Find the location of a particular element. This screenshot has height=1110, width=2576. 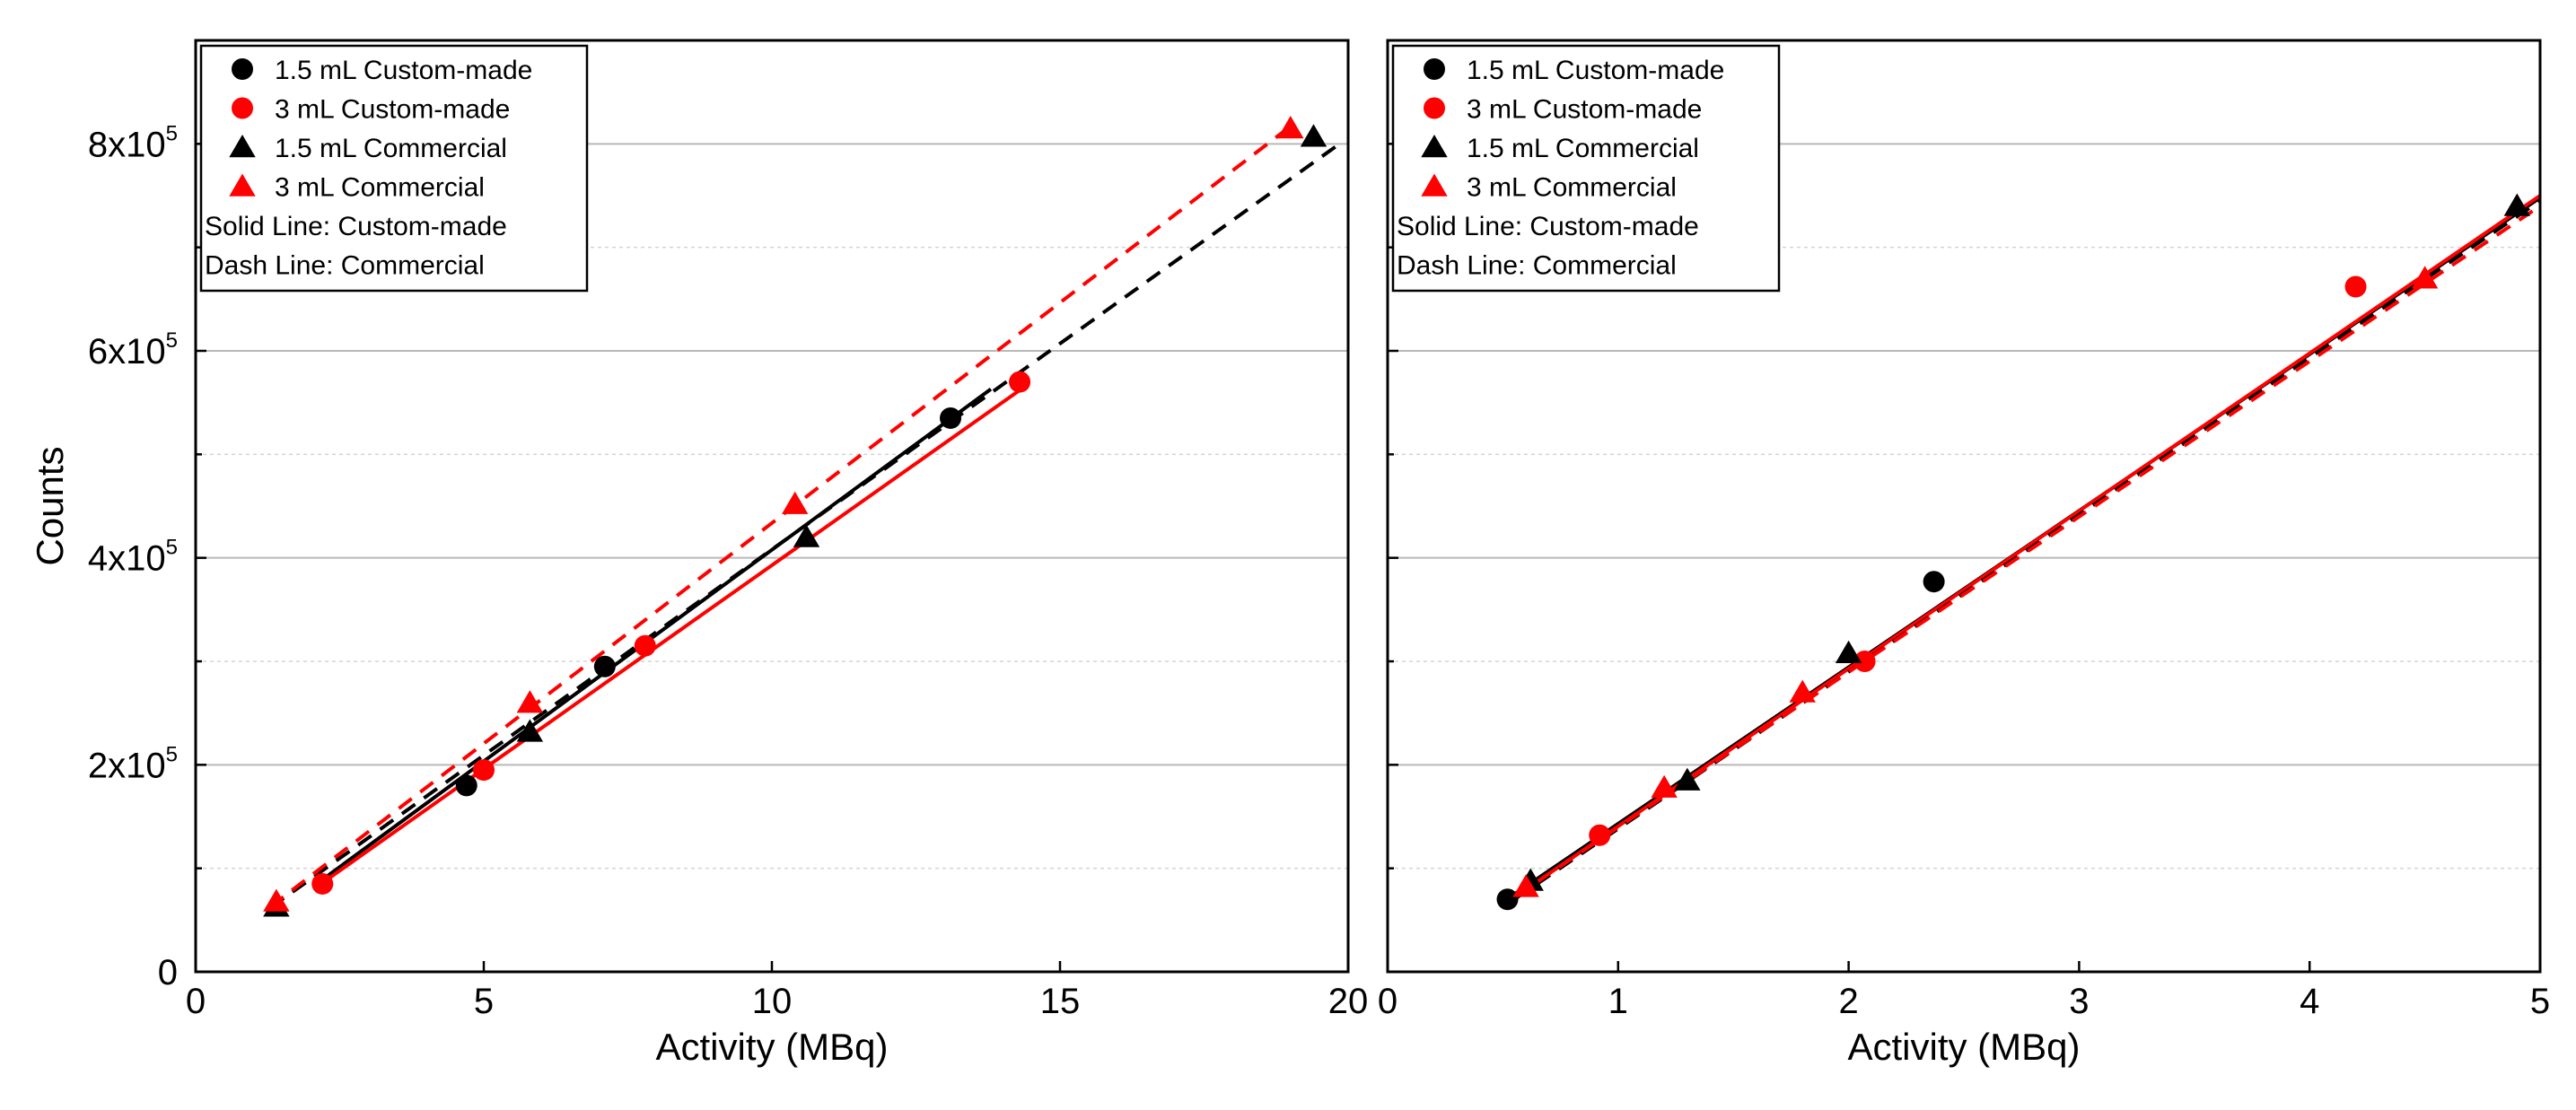

x-tick-label: 20 is located at coordinates (1348, 1001).